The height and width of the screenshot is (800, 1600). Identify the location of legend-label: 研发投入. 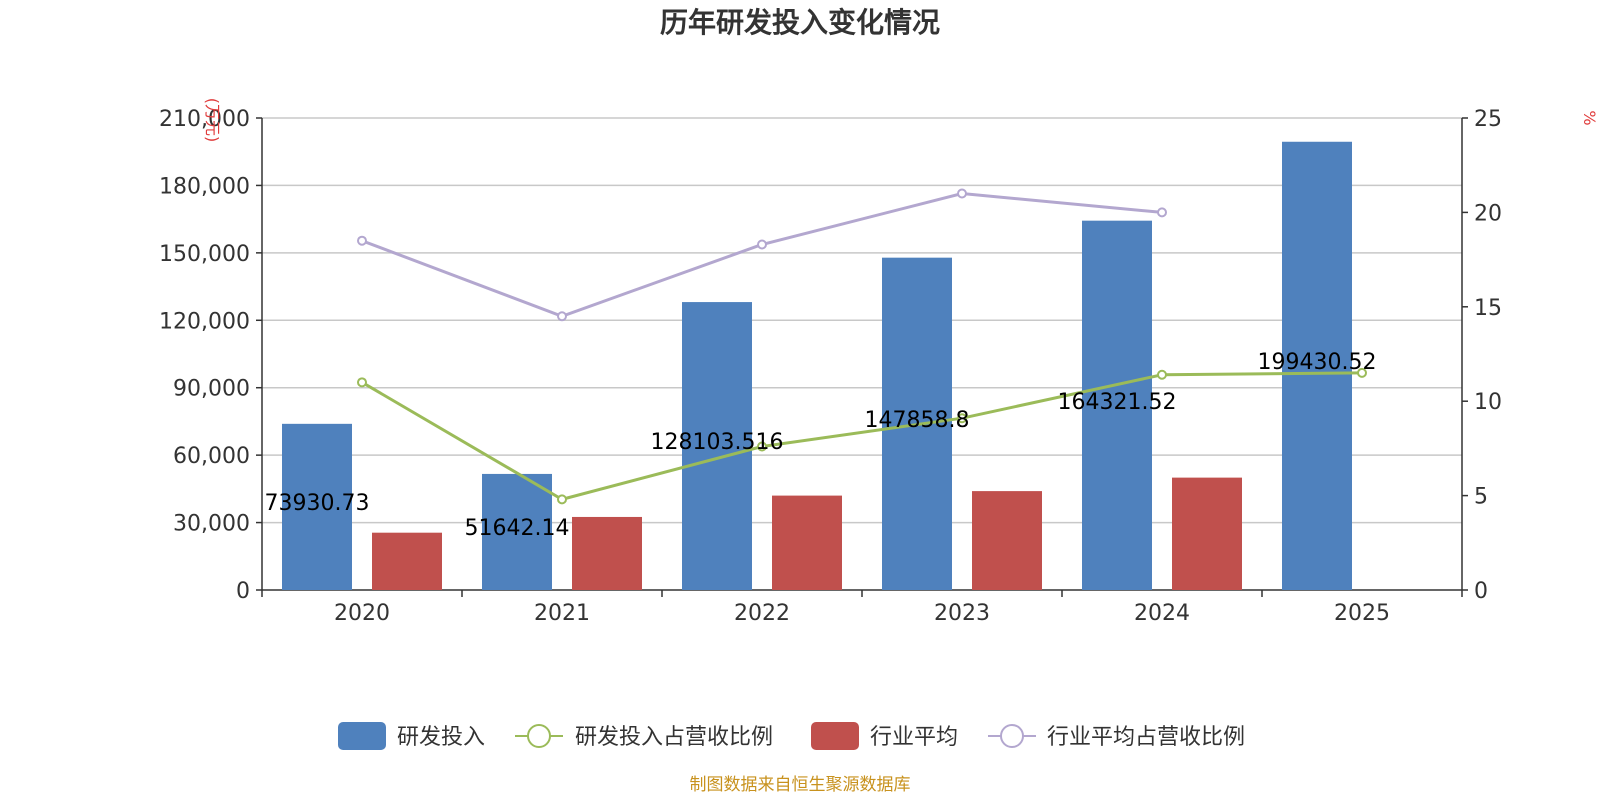
(441, 737).